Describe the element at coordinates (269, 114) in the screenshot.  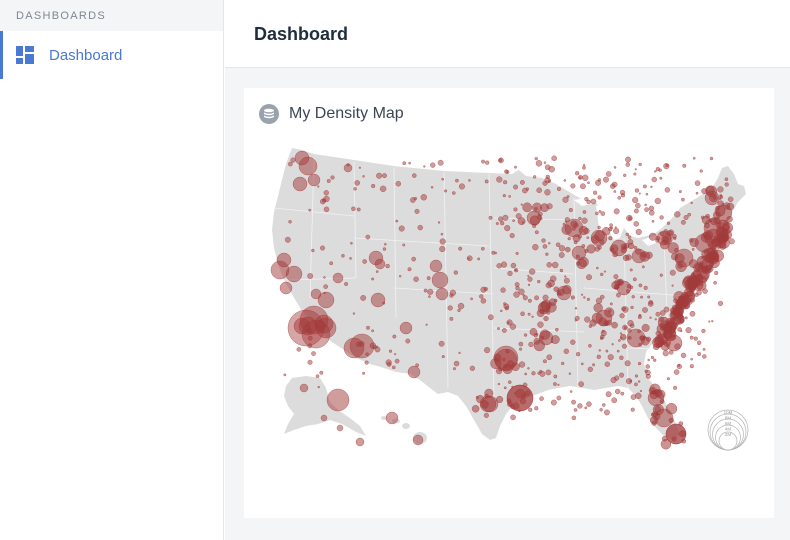
I see `database-icon` at that location.